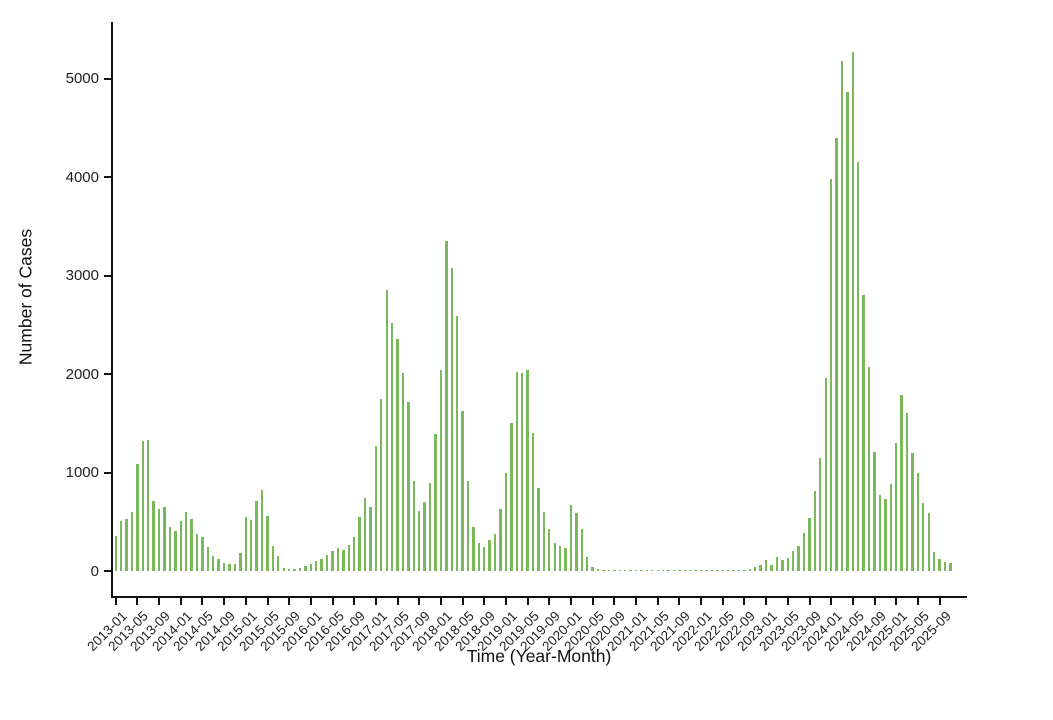 The width and height of the screenshot is (1053, 720). Describe the element at coordinates (112, 310) in the screenshot. I see `y-axis-line` at that location.